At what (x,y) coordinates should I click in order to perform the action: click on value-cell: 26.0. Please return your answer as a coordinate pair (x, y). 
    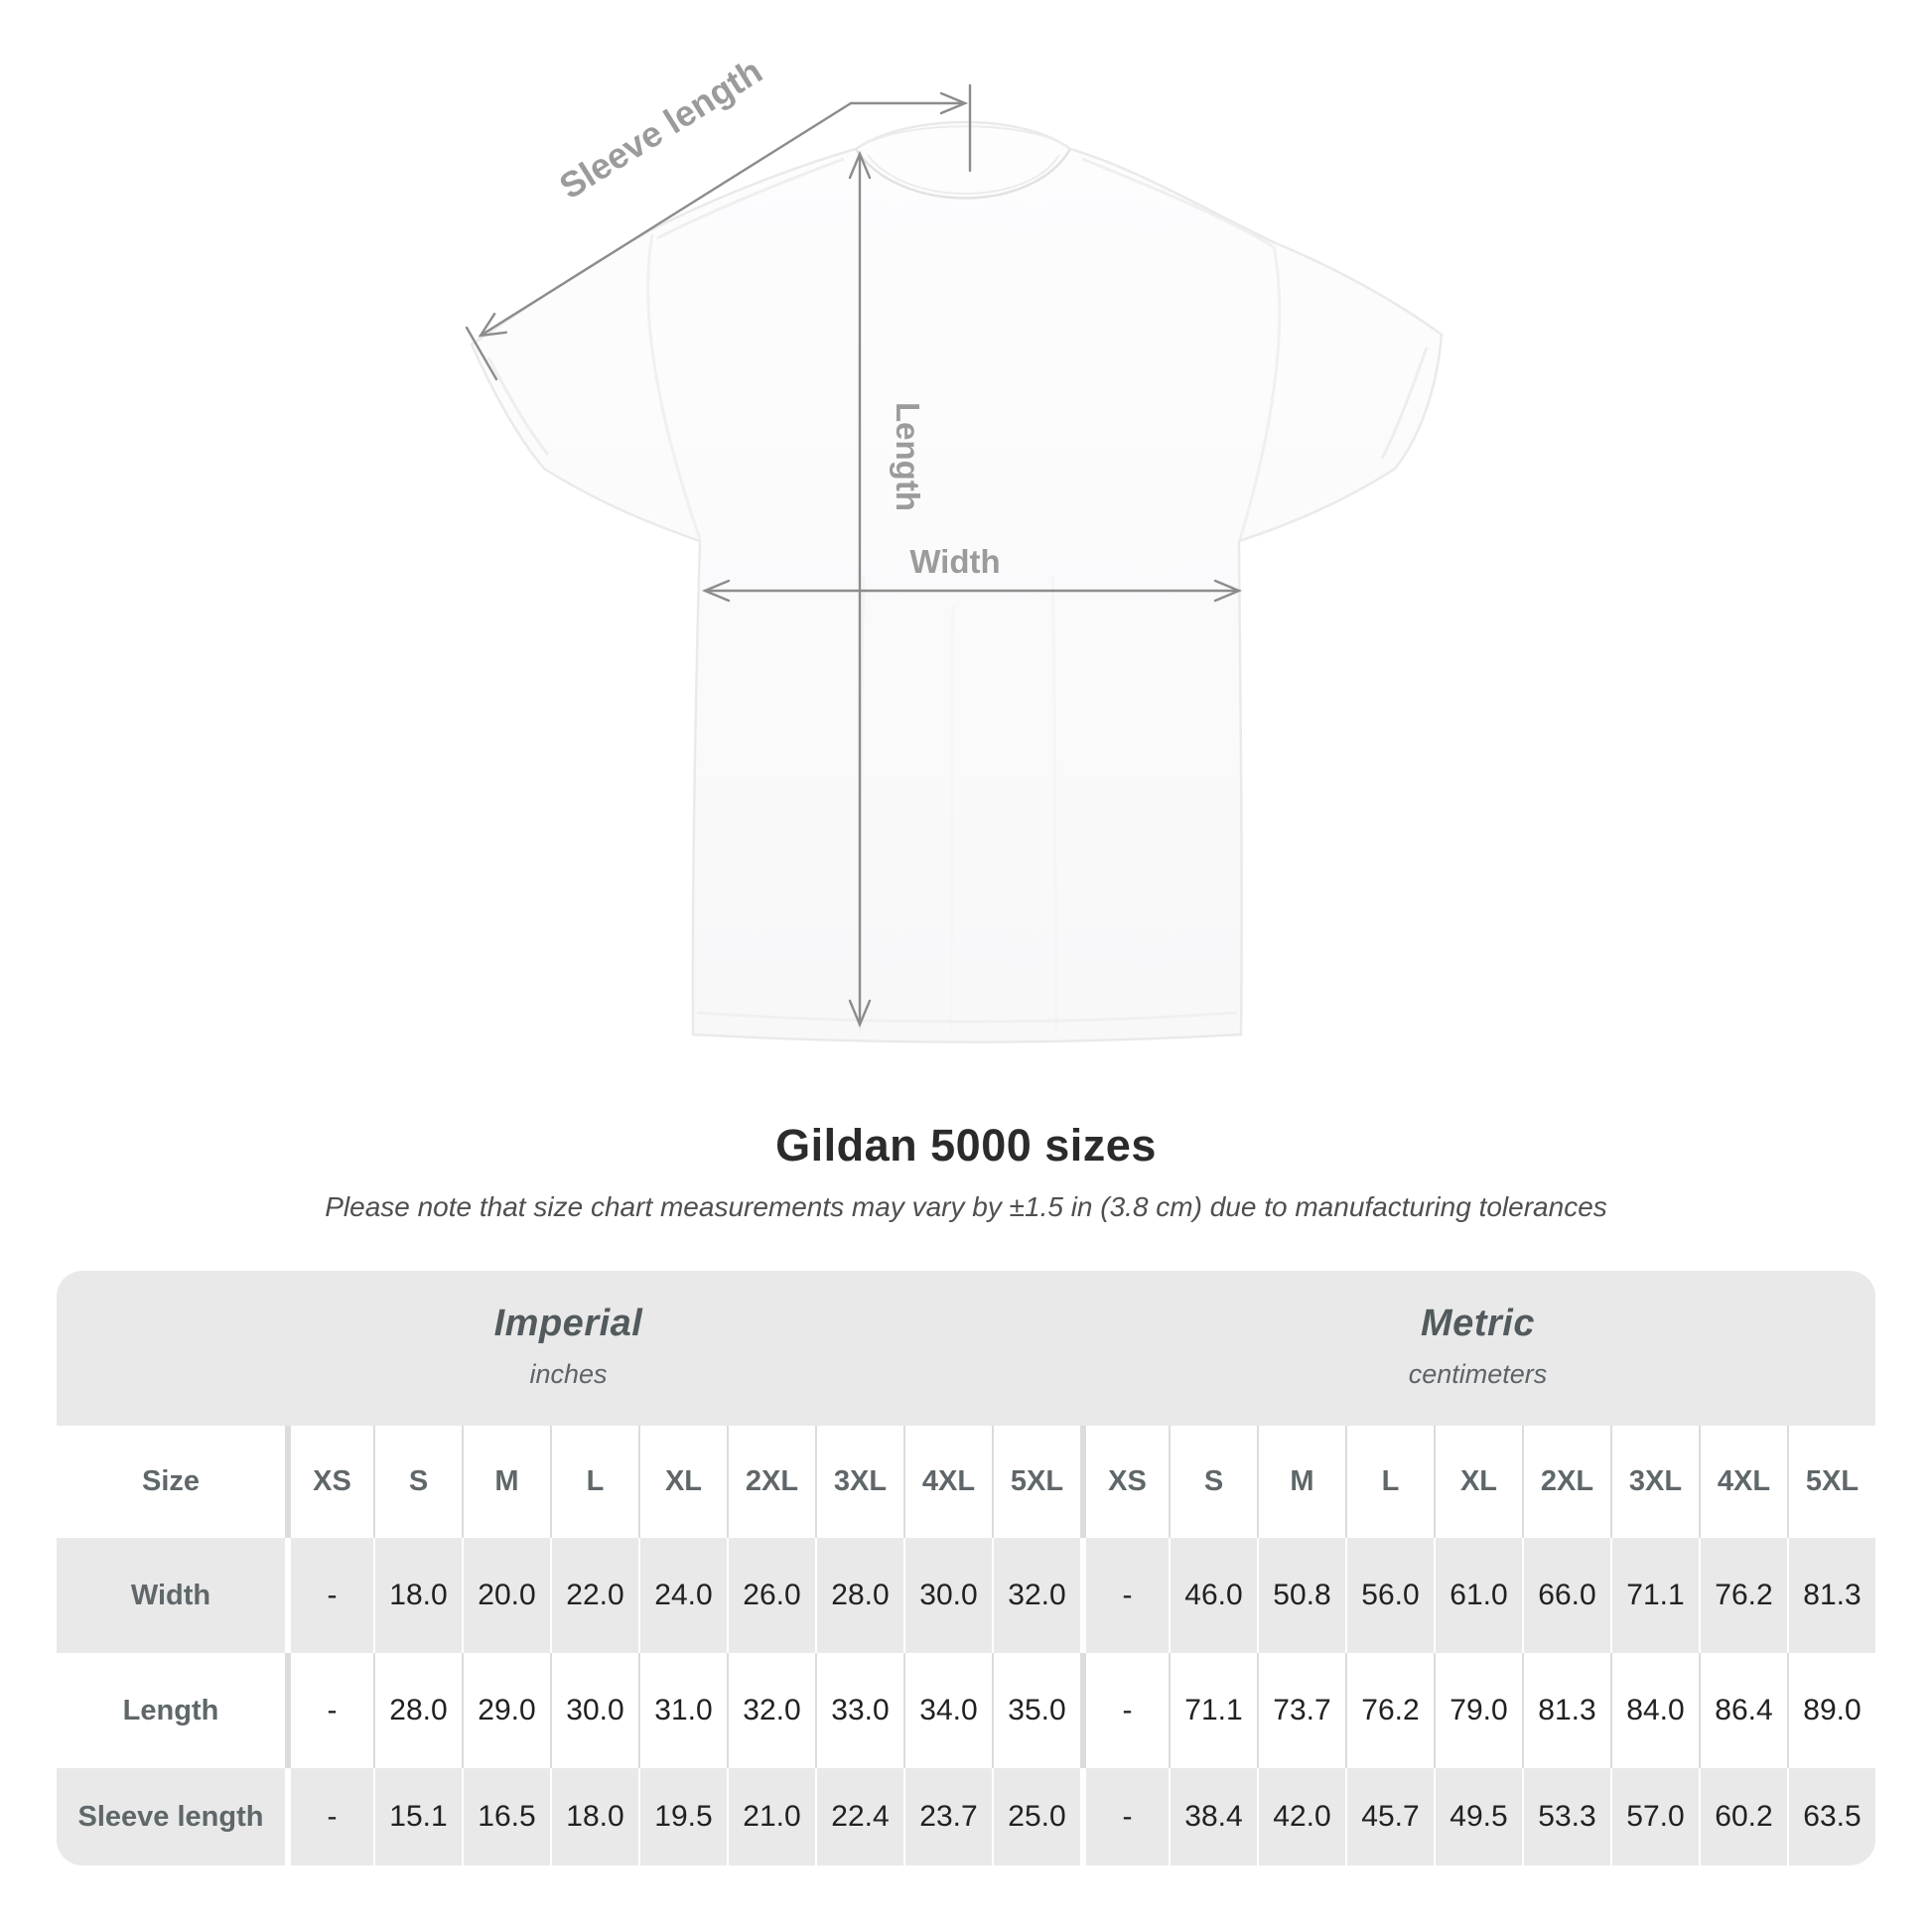
    Looking at the image, I should click on (771, 1595).